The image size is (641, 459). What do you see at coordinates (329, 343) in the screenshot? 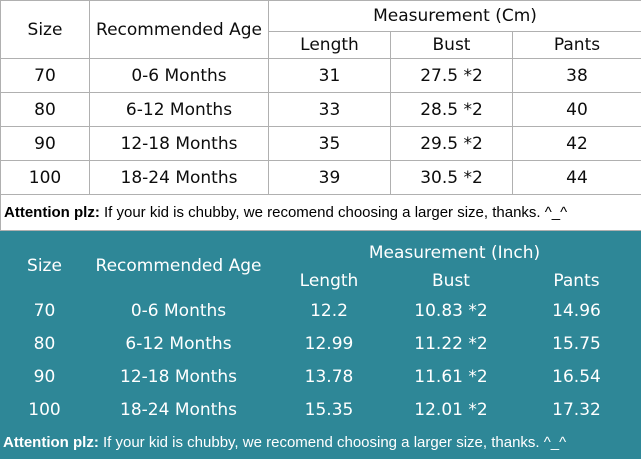
I see `inch-length-value: 12.99` at bounding box center [329, 343].